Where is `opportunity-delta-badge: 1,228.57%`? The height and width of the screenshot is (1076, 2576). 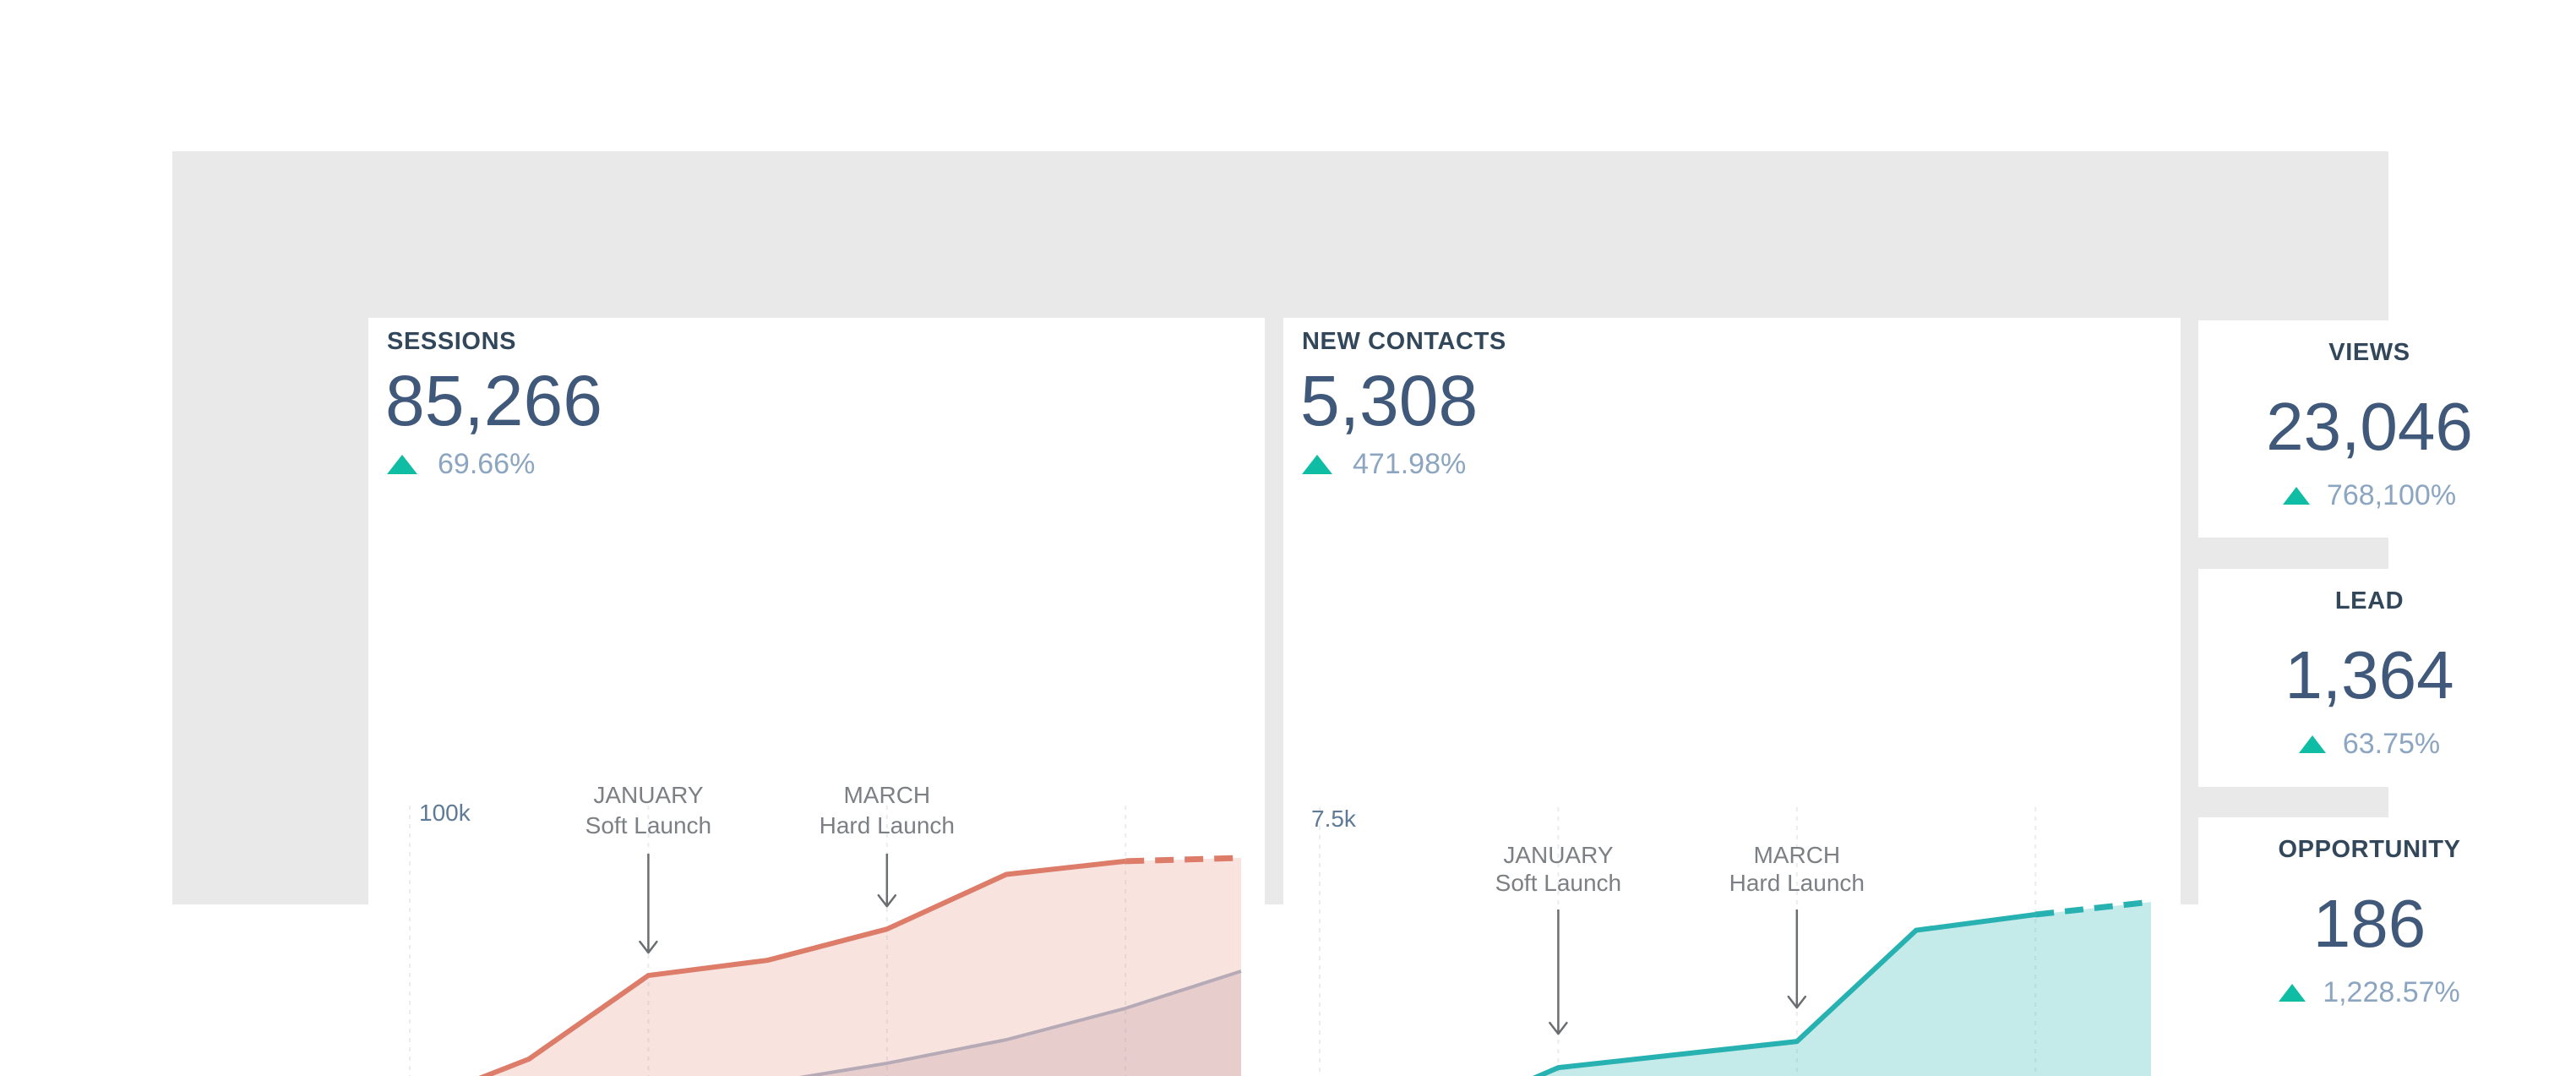 opportunity-delta-badge: 1,228.57% is located at coordinates (2369, 992).